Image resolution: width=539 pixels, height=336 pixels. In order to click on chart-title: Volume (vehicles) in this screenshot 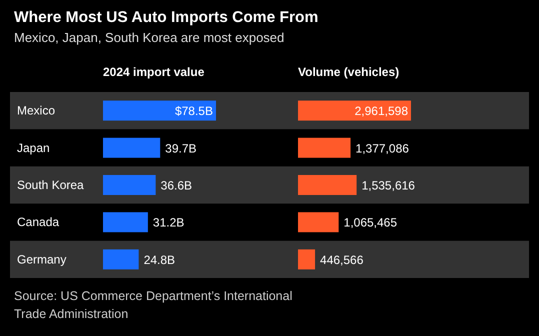, I will do `click(349, 72)`.